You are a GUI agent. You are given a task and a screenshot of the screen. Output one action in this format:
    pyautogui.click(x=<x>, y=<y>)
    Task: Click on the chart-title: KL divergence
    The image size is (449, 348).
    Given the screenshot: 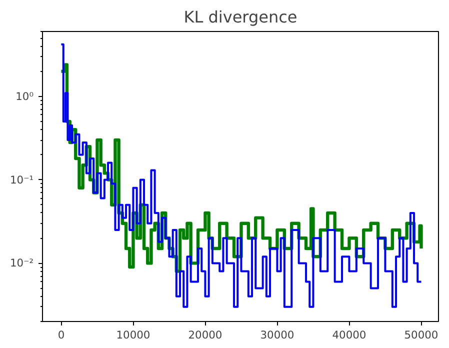 What is the action you would take?
    pyautogui.click(x=241, y=17)
    